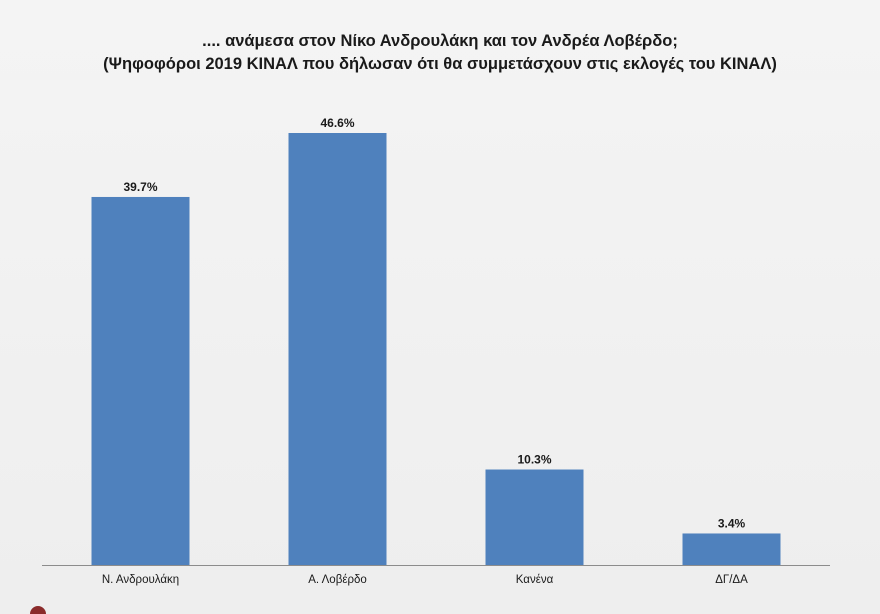 Image resolution: width=880 pixels, height=614 pixels. Describe the element at coordinates (732, 523) in the screenshot. I see `data-label-4: 3.4%` at that location.